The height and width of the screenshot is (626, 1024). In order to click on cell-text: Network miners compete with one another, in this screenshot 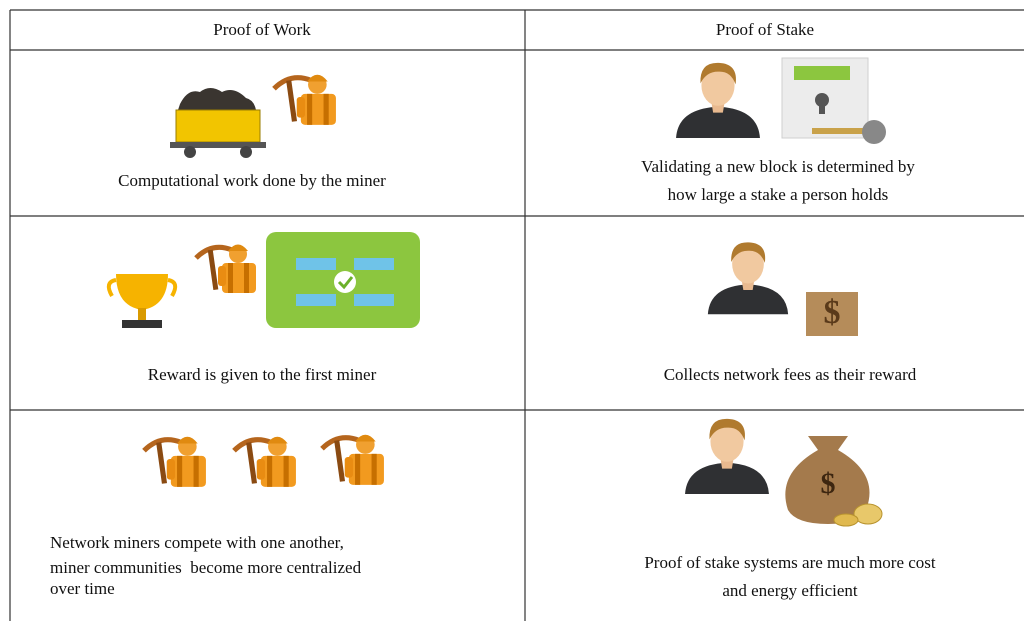, I will do `click(197, 542)`.